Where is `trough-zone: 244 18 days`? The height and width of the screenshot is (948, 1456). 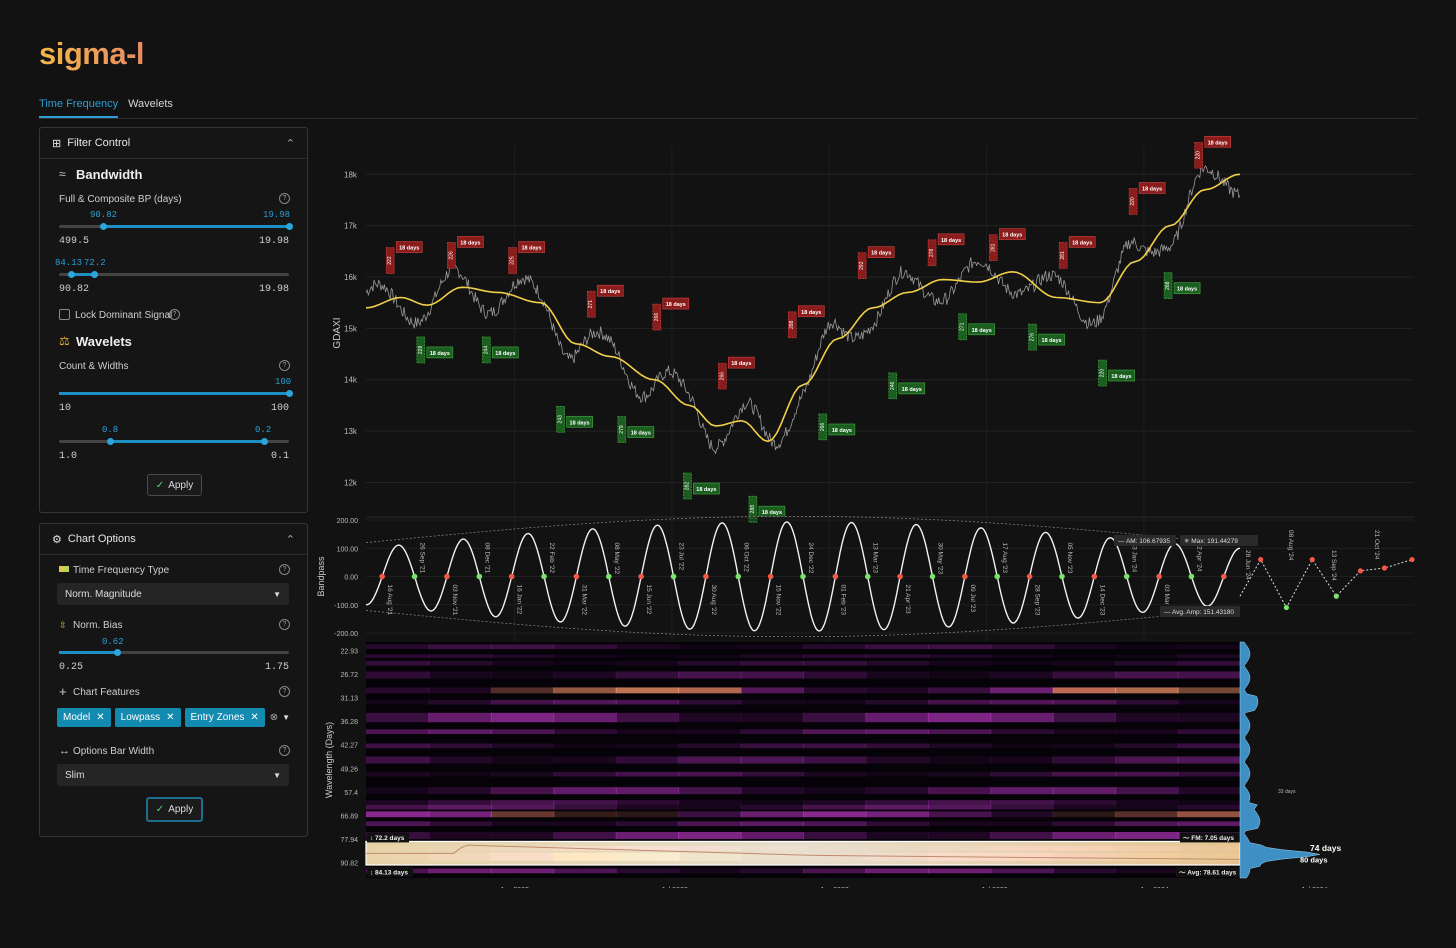
trough-zone: 244 18 days is located at coordinates (500, 350).